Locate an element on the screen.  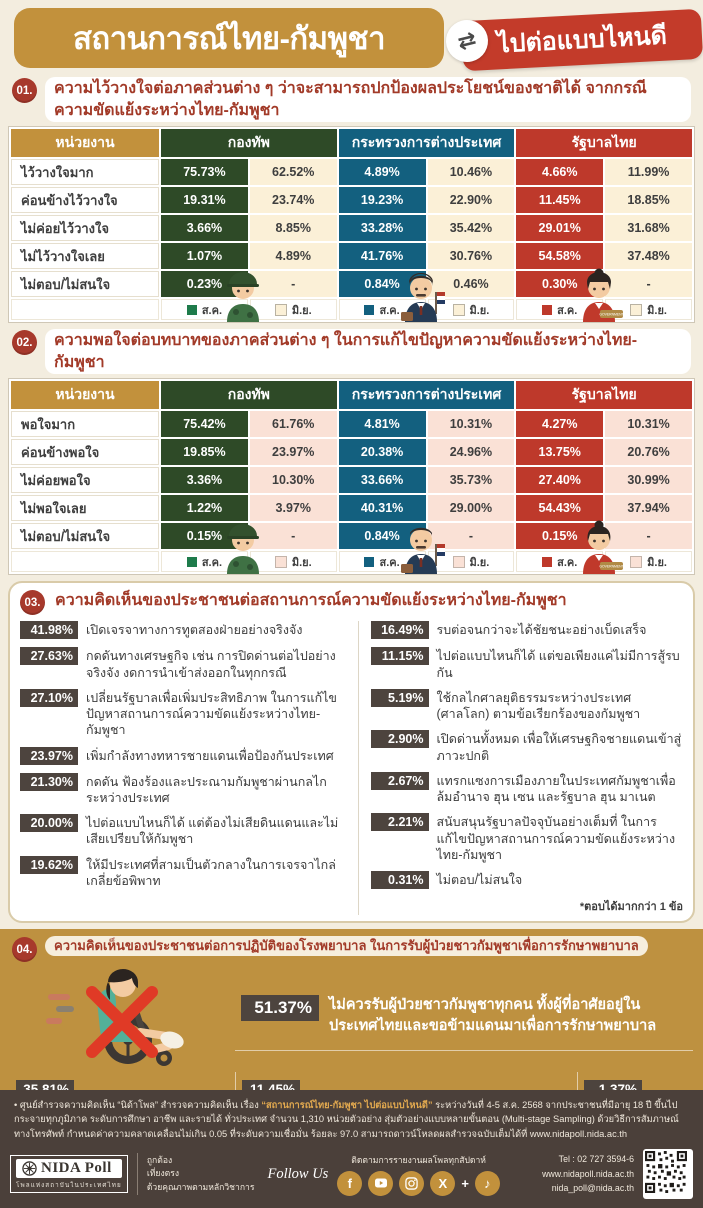
percentage-badge: 20.00% is located at coordinates (49, 823).